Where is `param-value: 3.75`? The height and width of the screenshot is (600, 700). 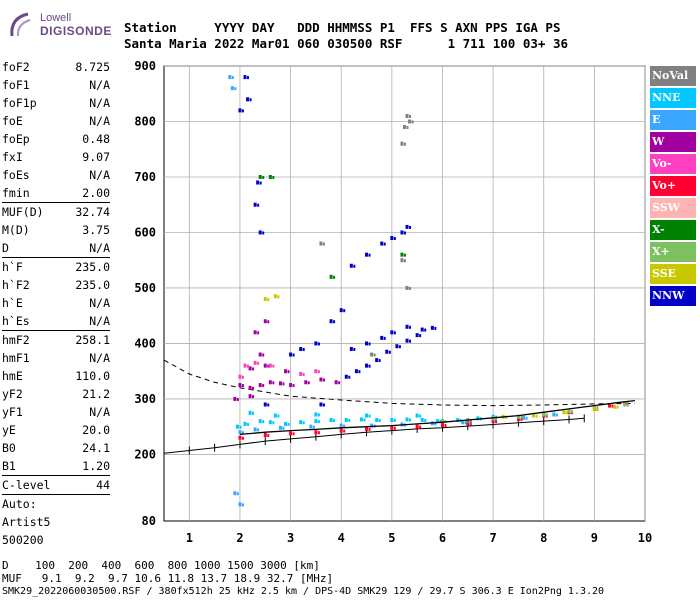
param-value: 3.75 is located at coordinates (96, 230).